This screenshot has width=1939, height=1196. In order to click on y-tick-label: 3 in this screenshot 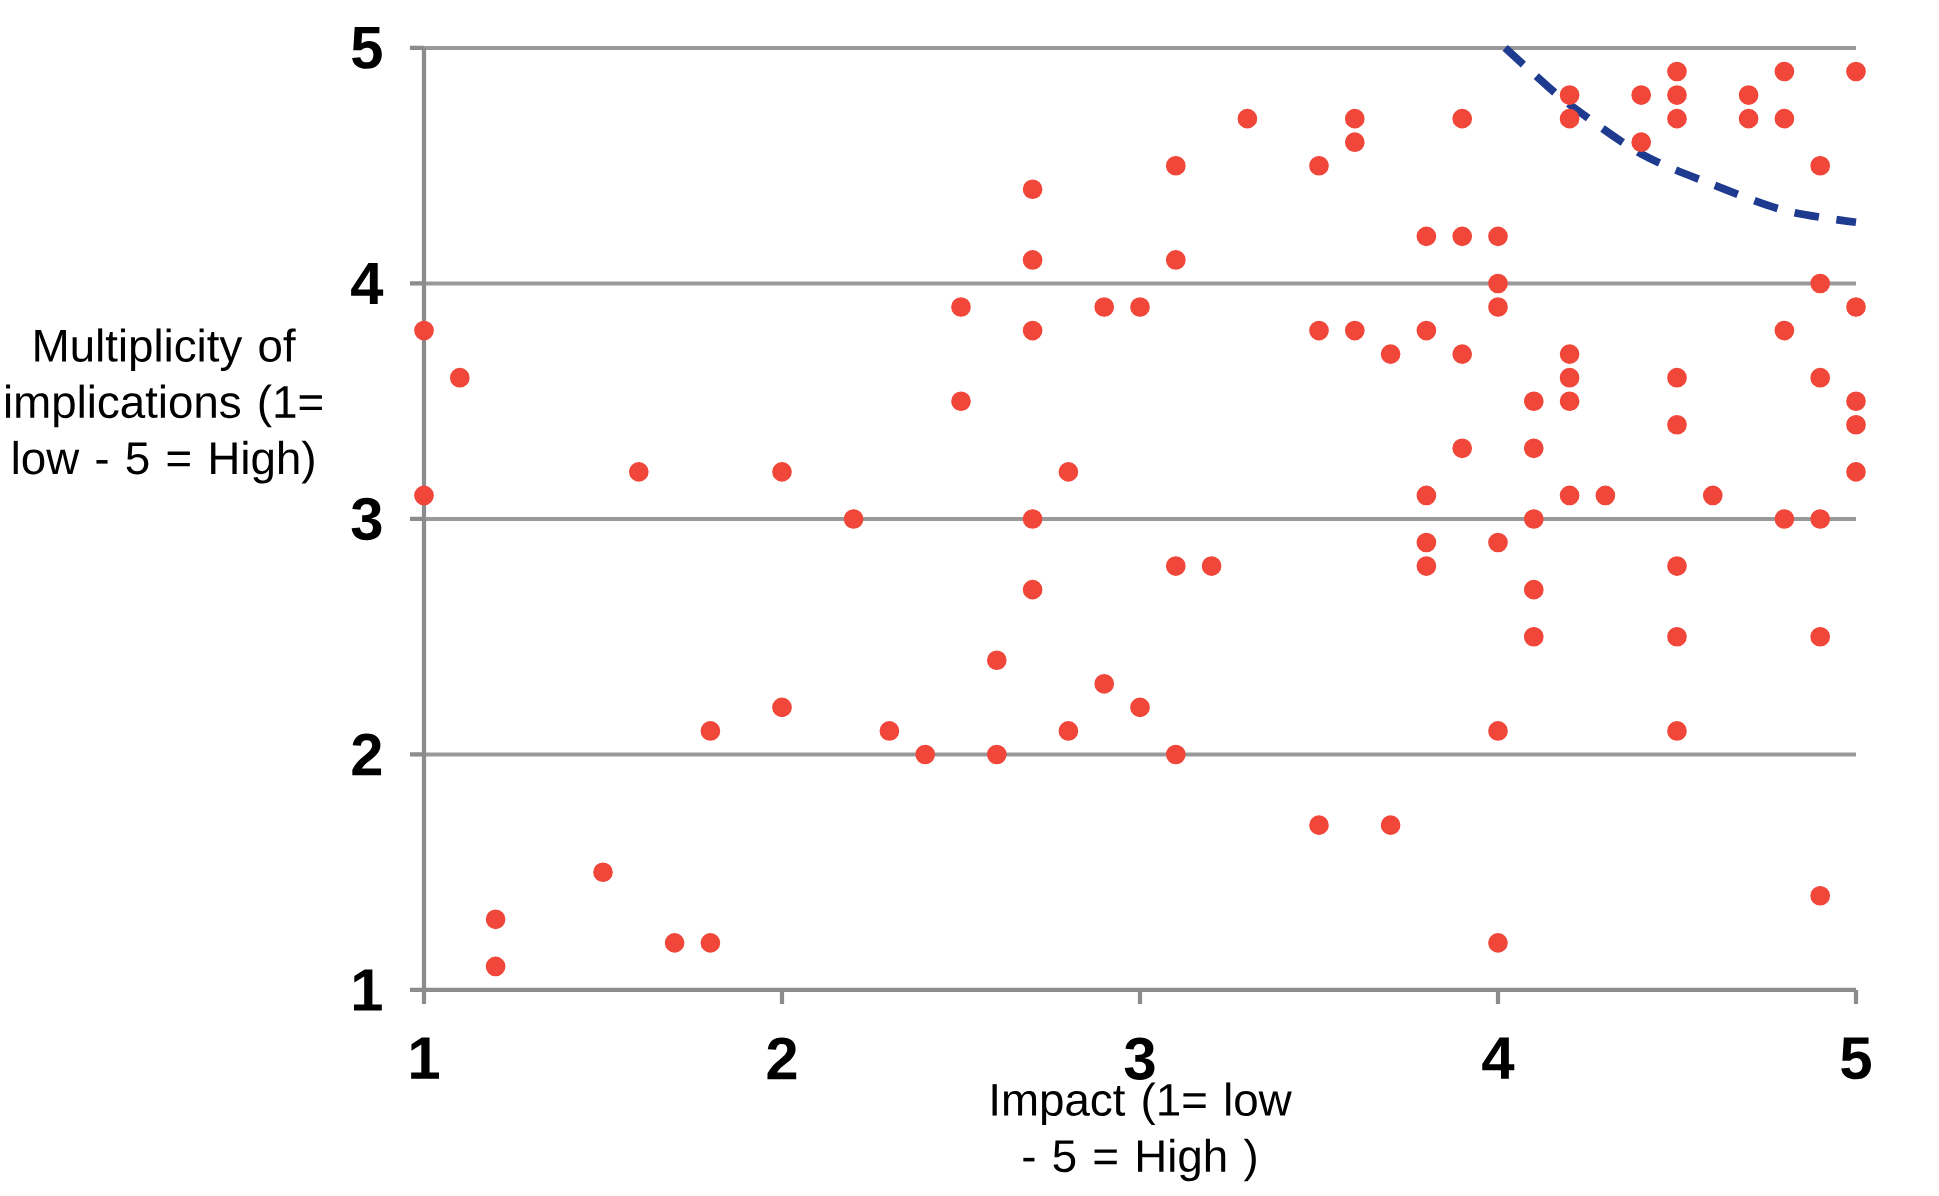, I will do `click(366, 519)`.